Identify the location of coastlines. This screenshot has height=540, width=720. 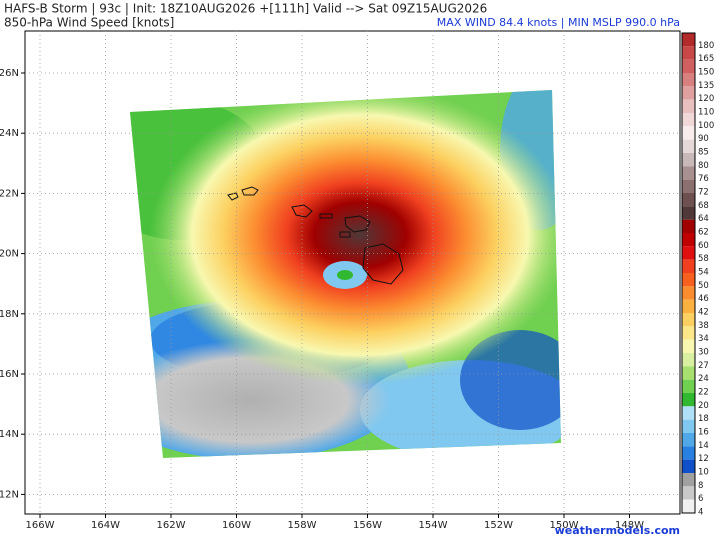
(315, 235).